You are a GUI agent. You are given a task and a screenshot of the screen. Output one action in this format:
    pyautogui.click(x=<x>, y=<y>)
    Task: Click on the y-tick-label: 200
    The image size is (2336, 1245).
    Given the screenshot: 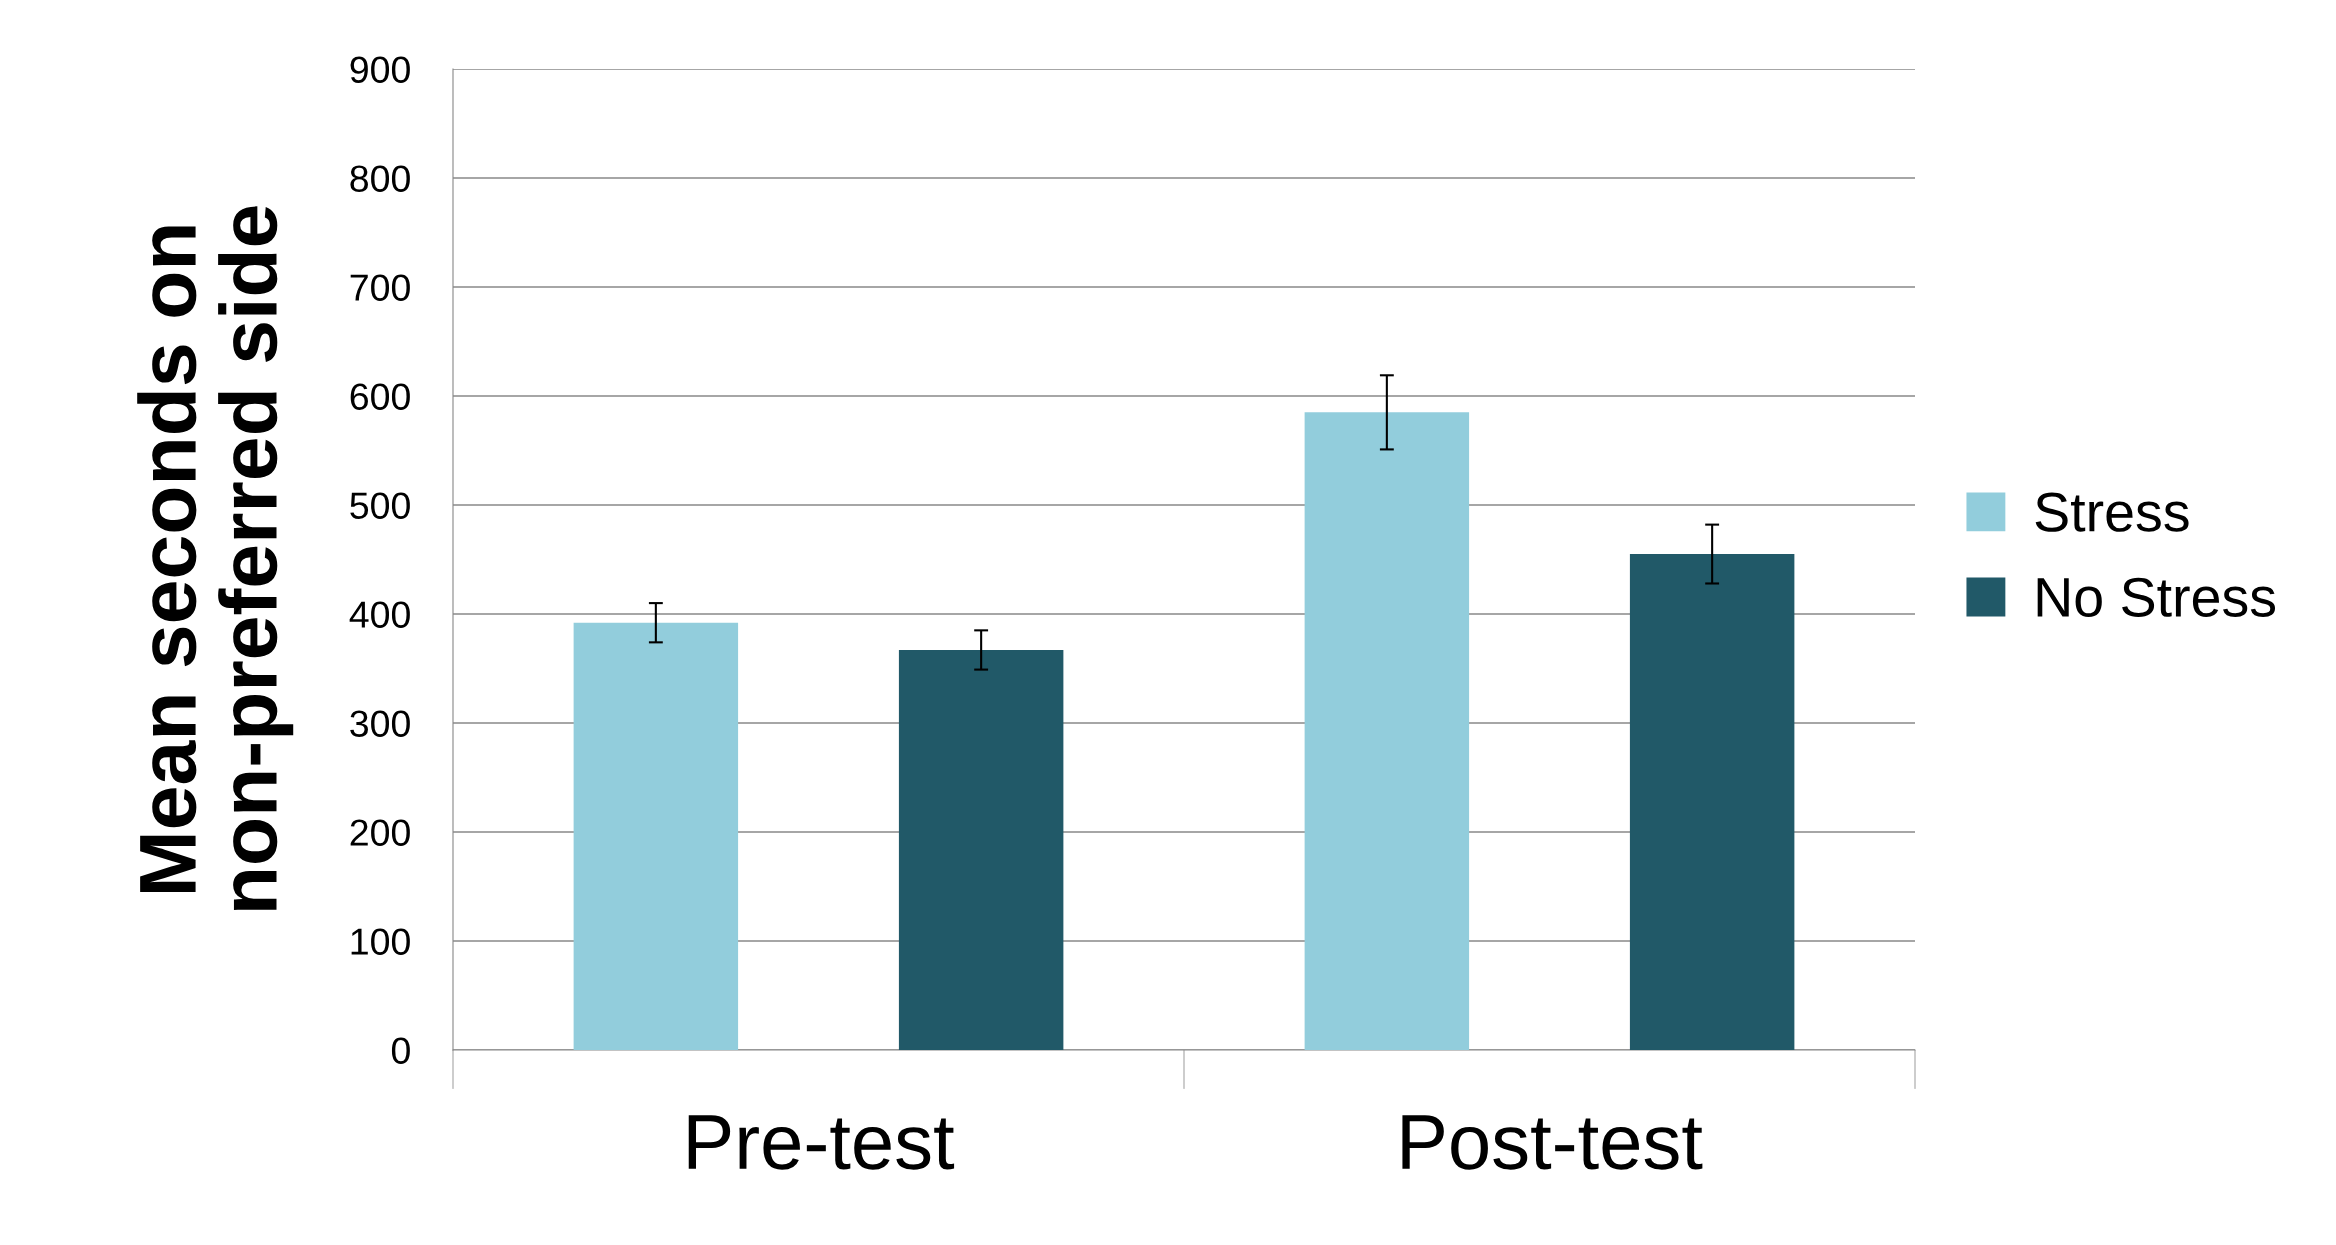 What is the action you would take?
    pyautogui.click(x=380, y=832)
    